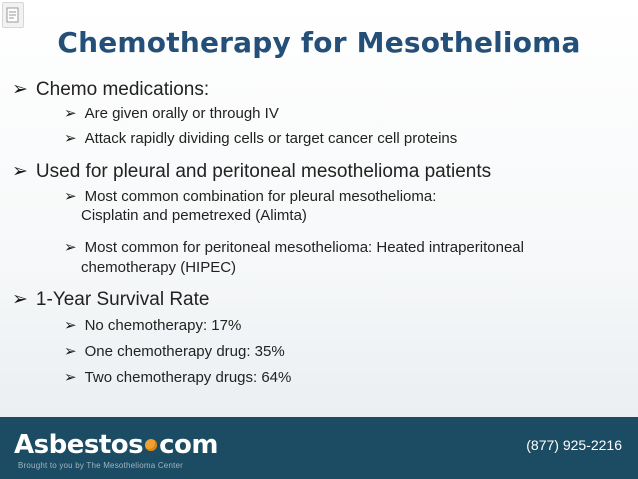 The width and height of the screenshot is (638, 479). What do you see at coordinates (184, 351) in the screenshot?
I see `bullet-text: One chemotherapy drug: 35%` at bounding box center [184, 351].